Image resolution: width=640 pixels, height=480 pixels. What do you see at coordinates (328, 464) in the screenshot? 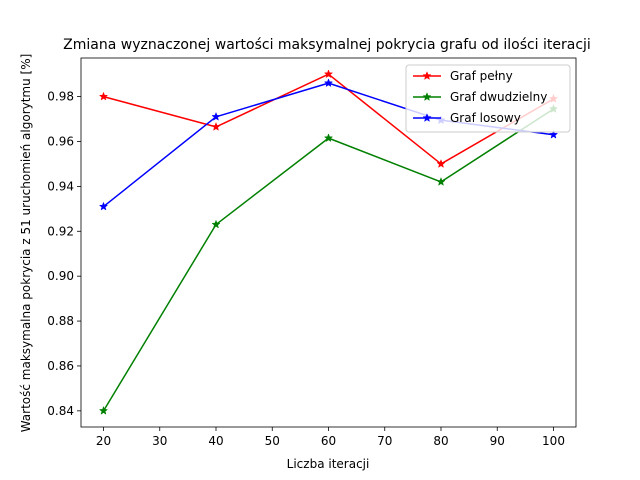
I see `x-axis-label: Liczba iteracji` at bounding box center [328, 464].